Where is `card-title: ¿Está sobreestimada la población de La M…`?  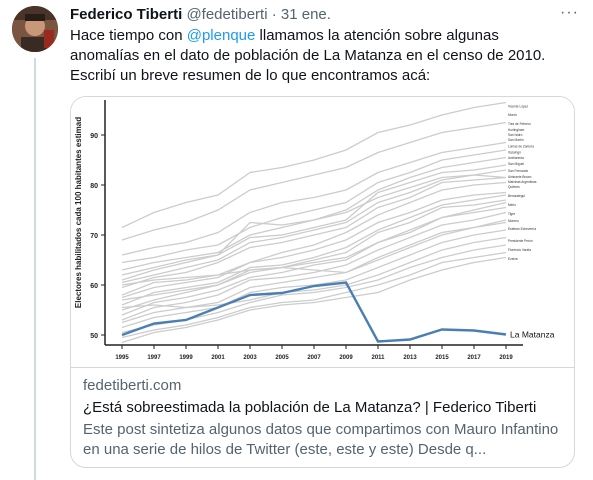 card-title: ¿Está sobreestimada la población de La M… is located at coordinates (310, 407).